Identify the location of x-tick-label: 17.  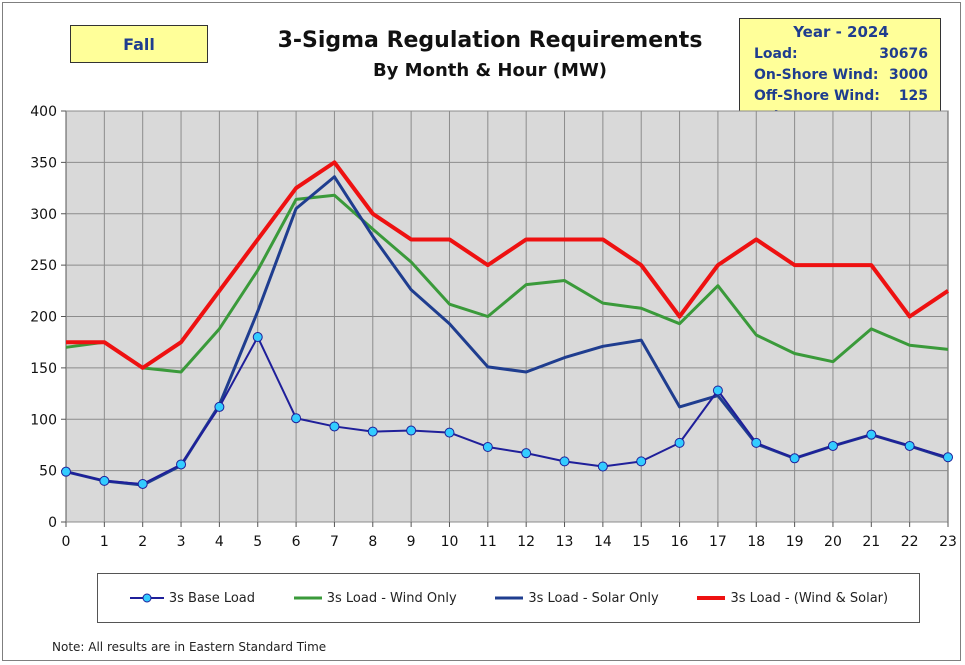
(718, 542).